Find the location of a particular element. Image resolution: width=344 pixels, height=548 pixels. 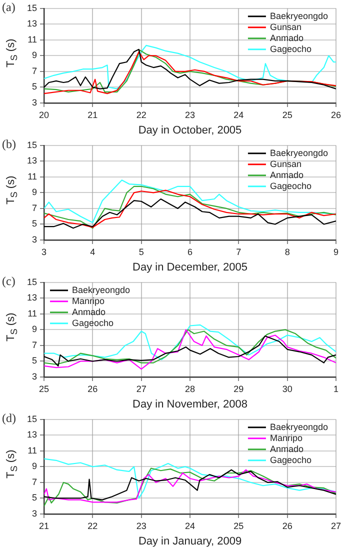

x-tick-label: 9 is located at coordinates (336, 251).